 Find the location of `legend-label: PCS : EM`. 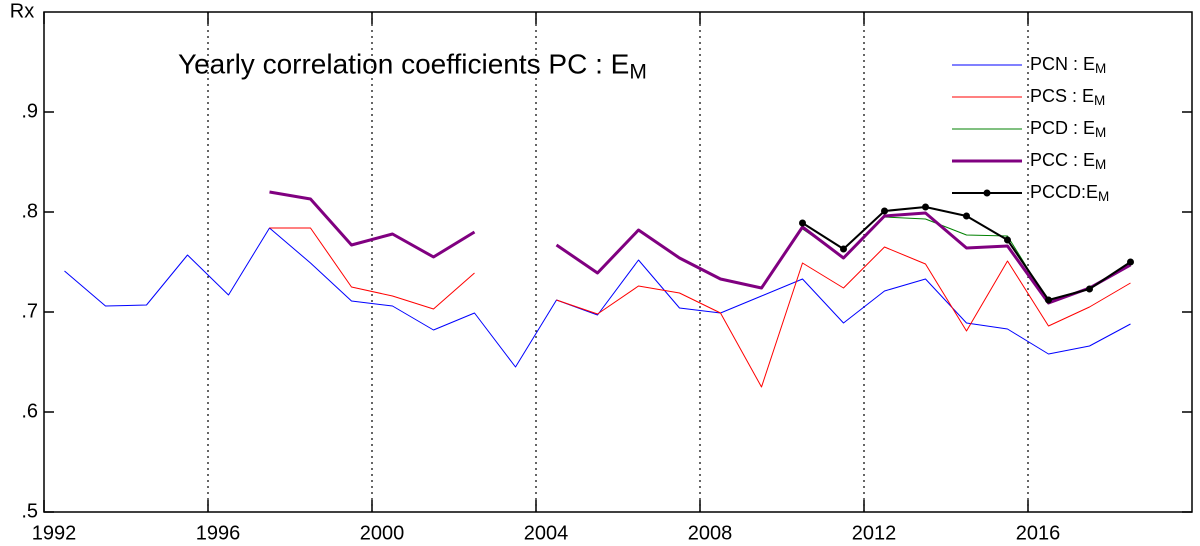

legend-label: PCS : EM is located at coordinates (1067, 97).